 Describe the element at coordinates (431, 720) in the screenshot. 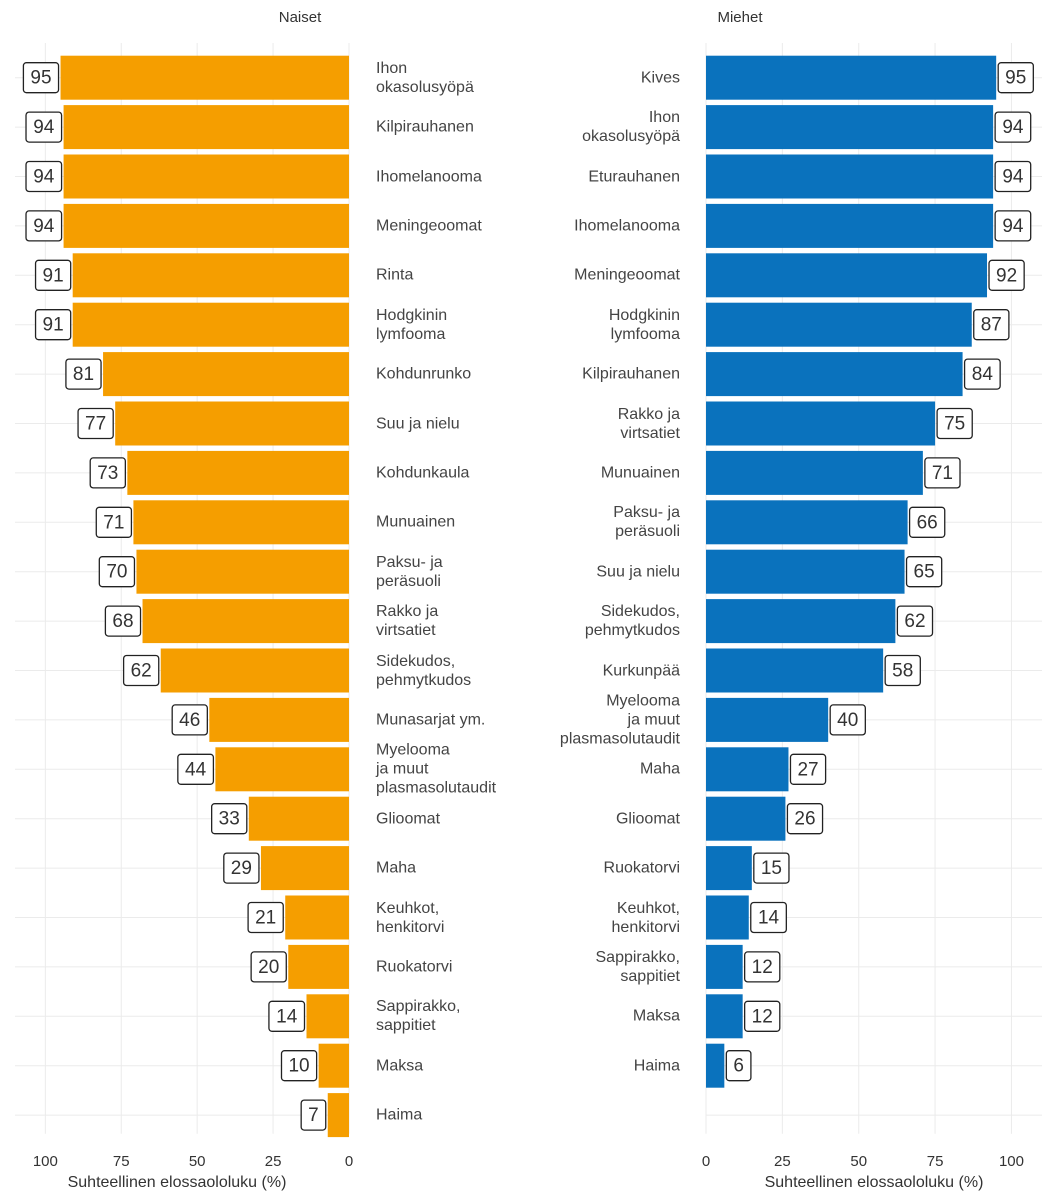

I see `category-label: Munasarjat ym.` at that location.